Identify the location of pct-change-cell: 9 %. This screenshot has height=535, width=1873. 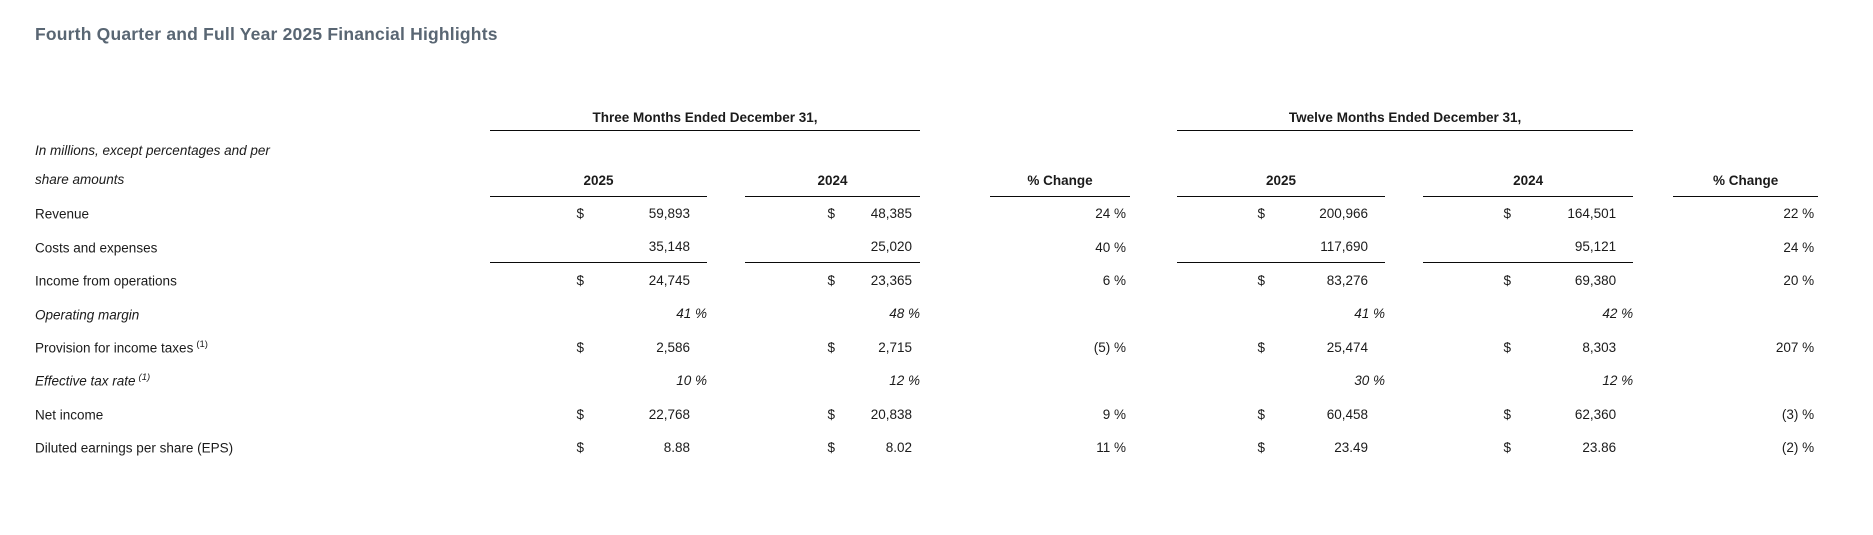
(1114, 414).